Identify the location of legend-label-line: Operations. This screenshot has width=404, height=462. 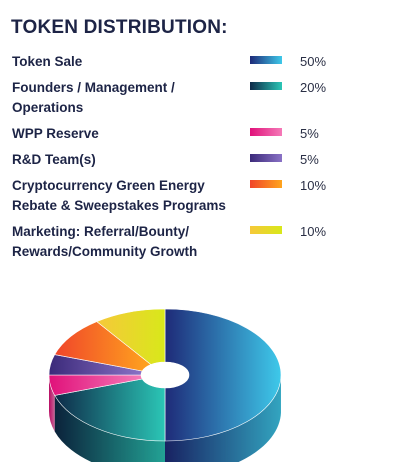
(48, 107).